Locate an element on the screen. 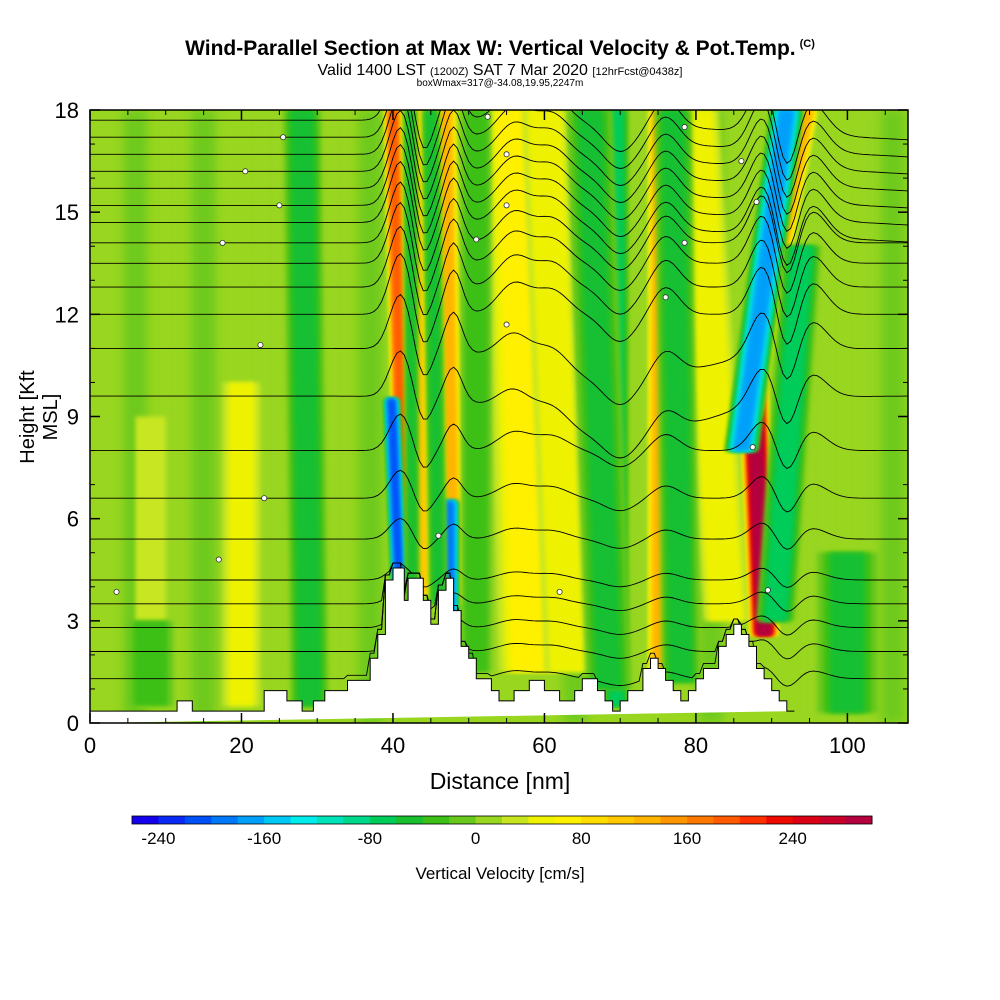  x-tick-label-40: 40 is located at coordinates (393, 745).